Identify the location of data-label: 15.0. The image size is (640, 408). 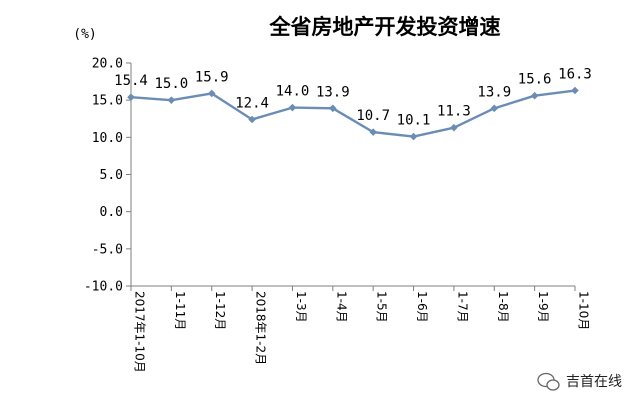
(172, 84).